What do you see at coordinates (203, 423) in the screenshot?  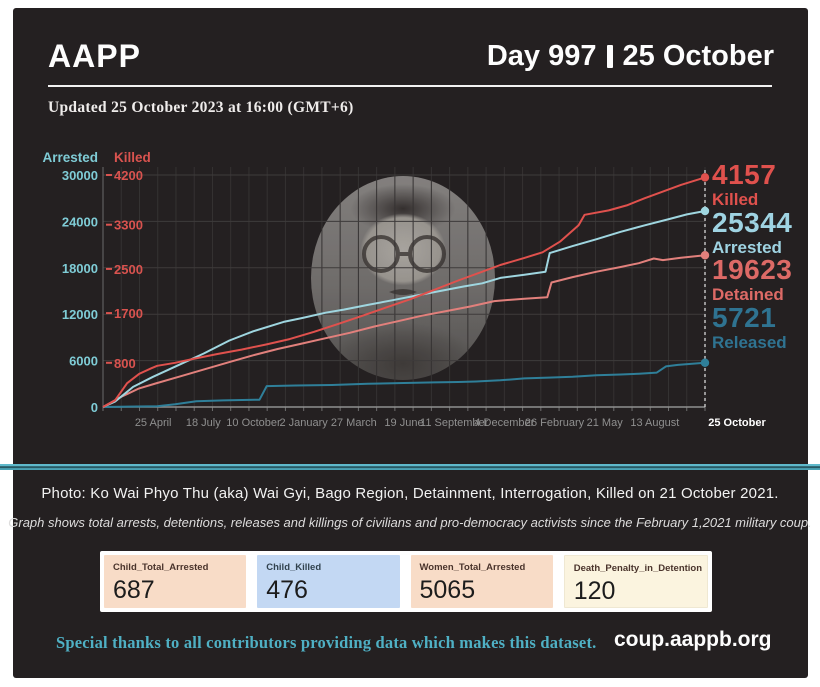 I see `chart-tick-label: 18 July` at bounding box center [203, 423].